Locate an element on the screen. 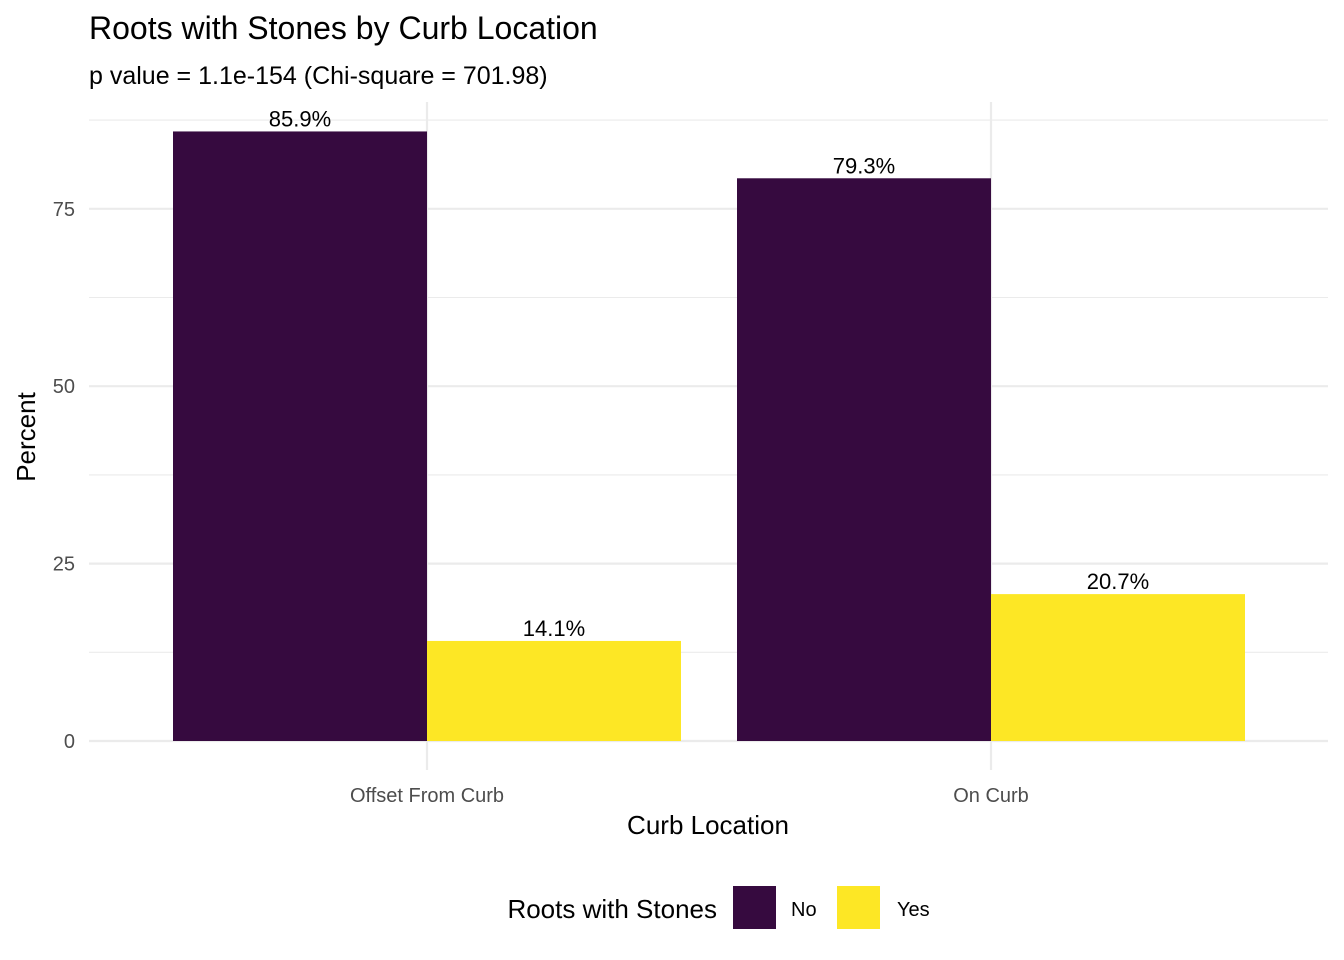 This screenshot has height=960, width=1344. data-label-yes-1: 14.1% is located at coordinates (554, 628).